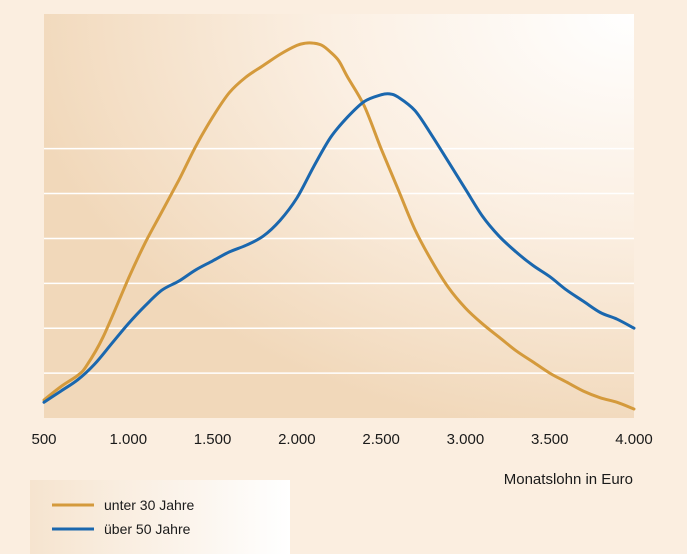 The width and height of the screenshot is (687, 554). Describe the element at coordinates (297, 439) in the screenshot. I see `x-tick-label: 2.000` at that location.